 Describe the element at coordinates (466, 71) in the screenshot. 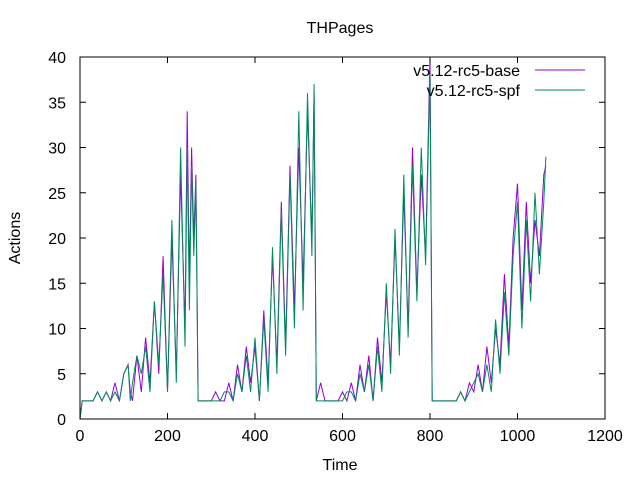

I see `legend-label: v5.12-rc5-base` at that location.